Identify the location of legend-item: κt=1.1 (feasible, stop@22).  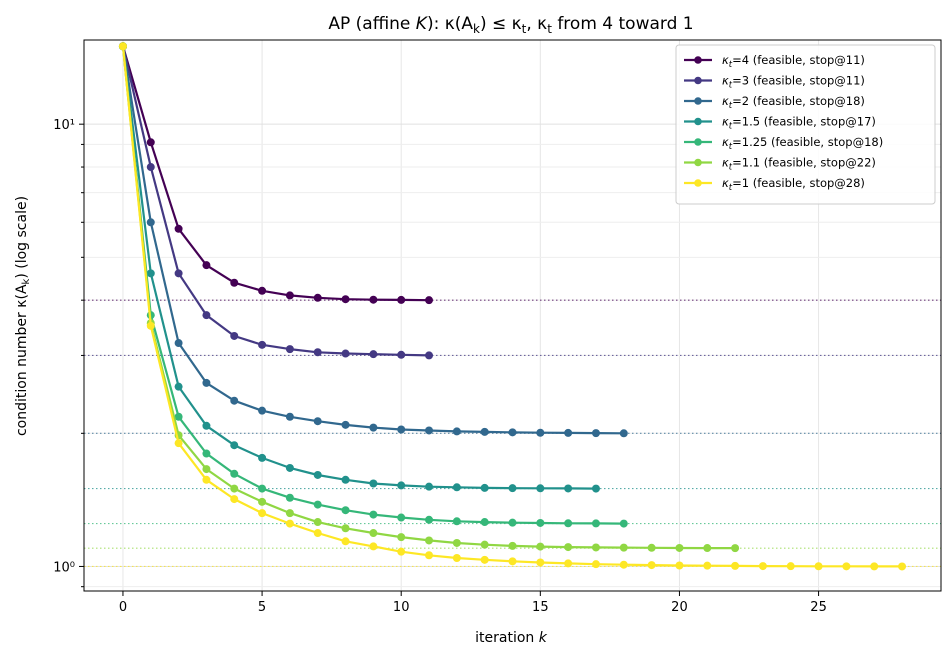
(780, 164).